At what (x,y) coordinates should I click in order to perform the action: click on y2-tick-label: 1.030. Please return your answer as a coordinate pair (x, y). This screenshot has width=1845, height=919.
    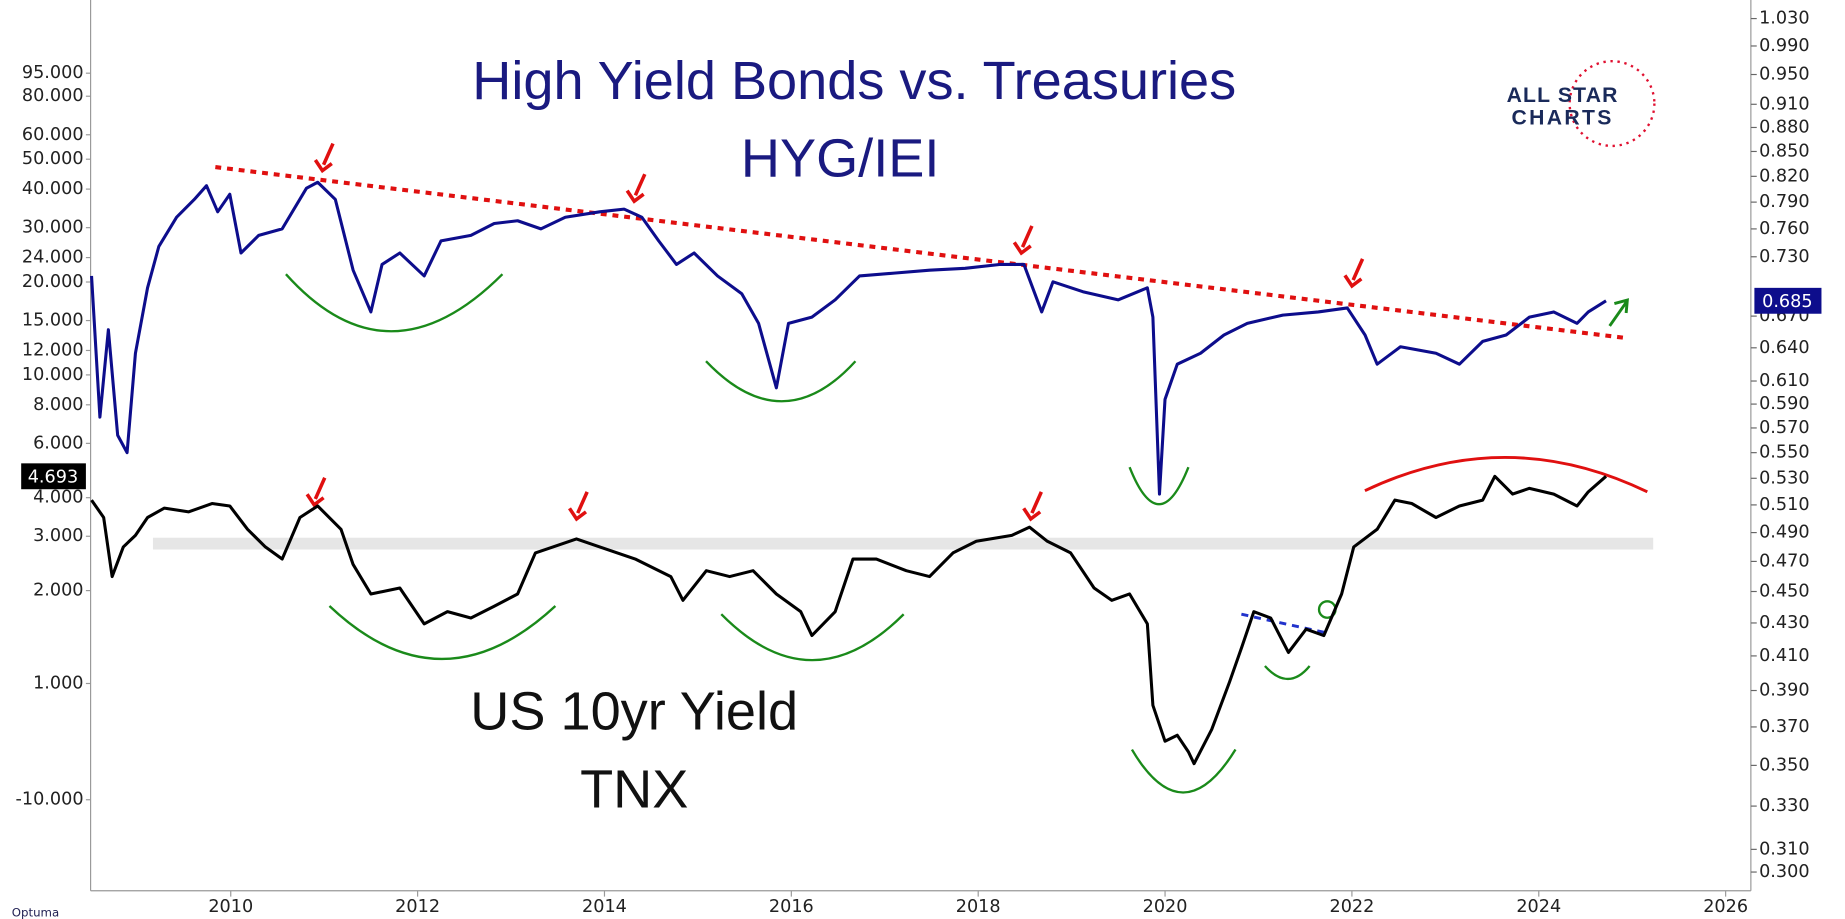
    Looking at the image, I should click on (1784, 19).